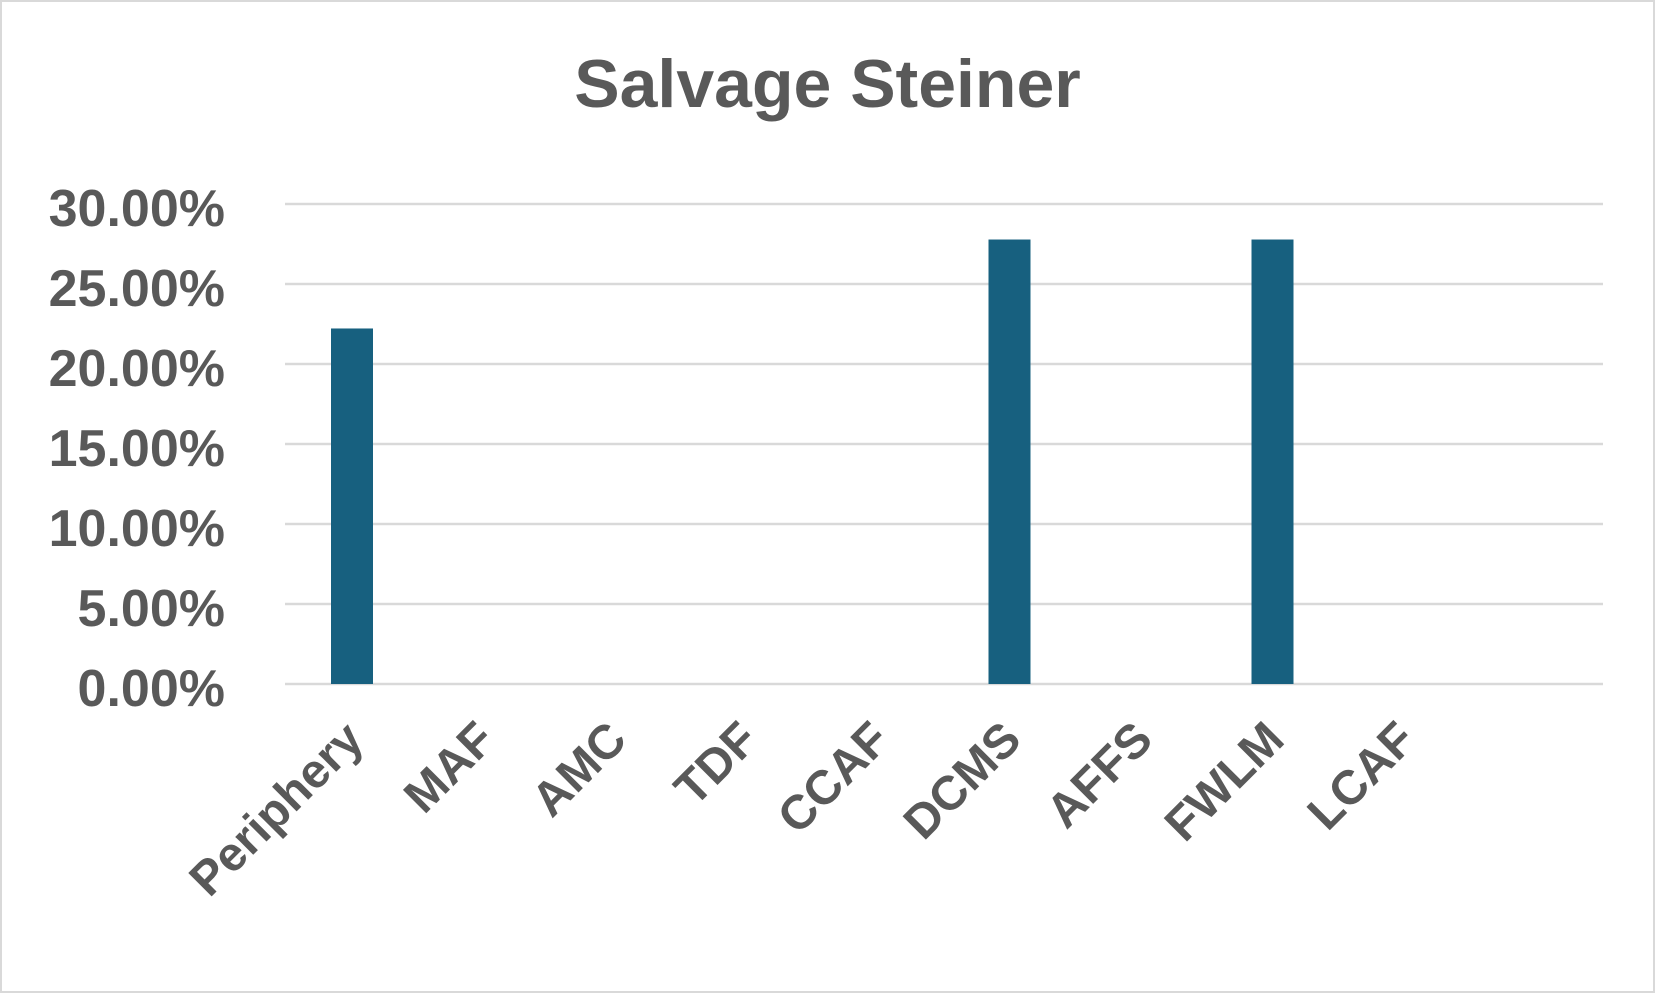 The height and width of the screenshot is (993, 1655). What do you see at coordinates (1009, 461) in the screenshot?
I see `bar-dcms` at bounding box center [1009, 461].